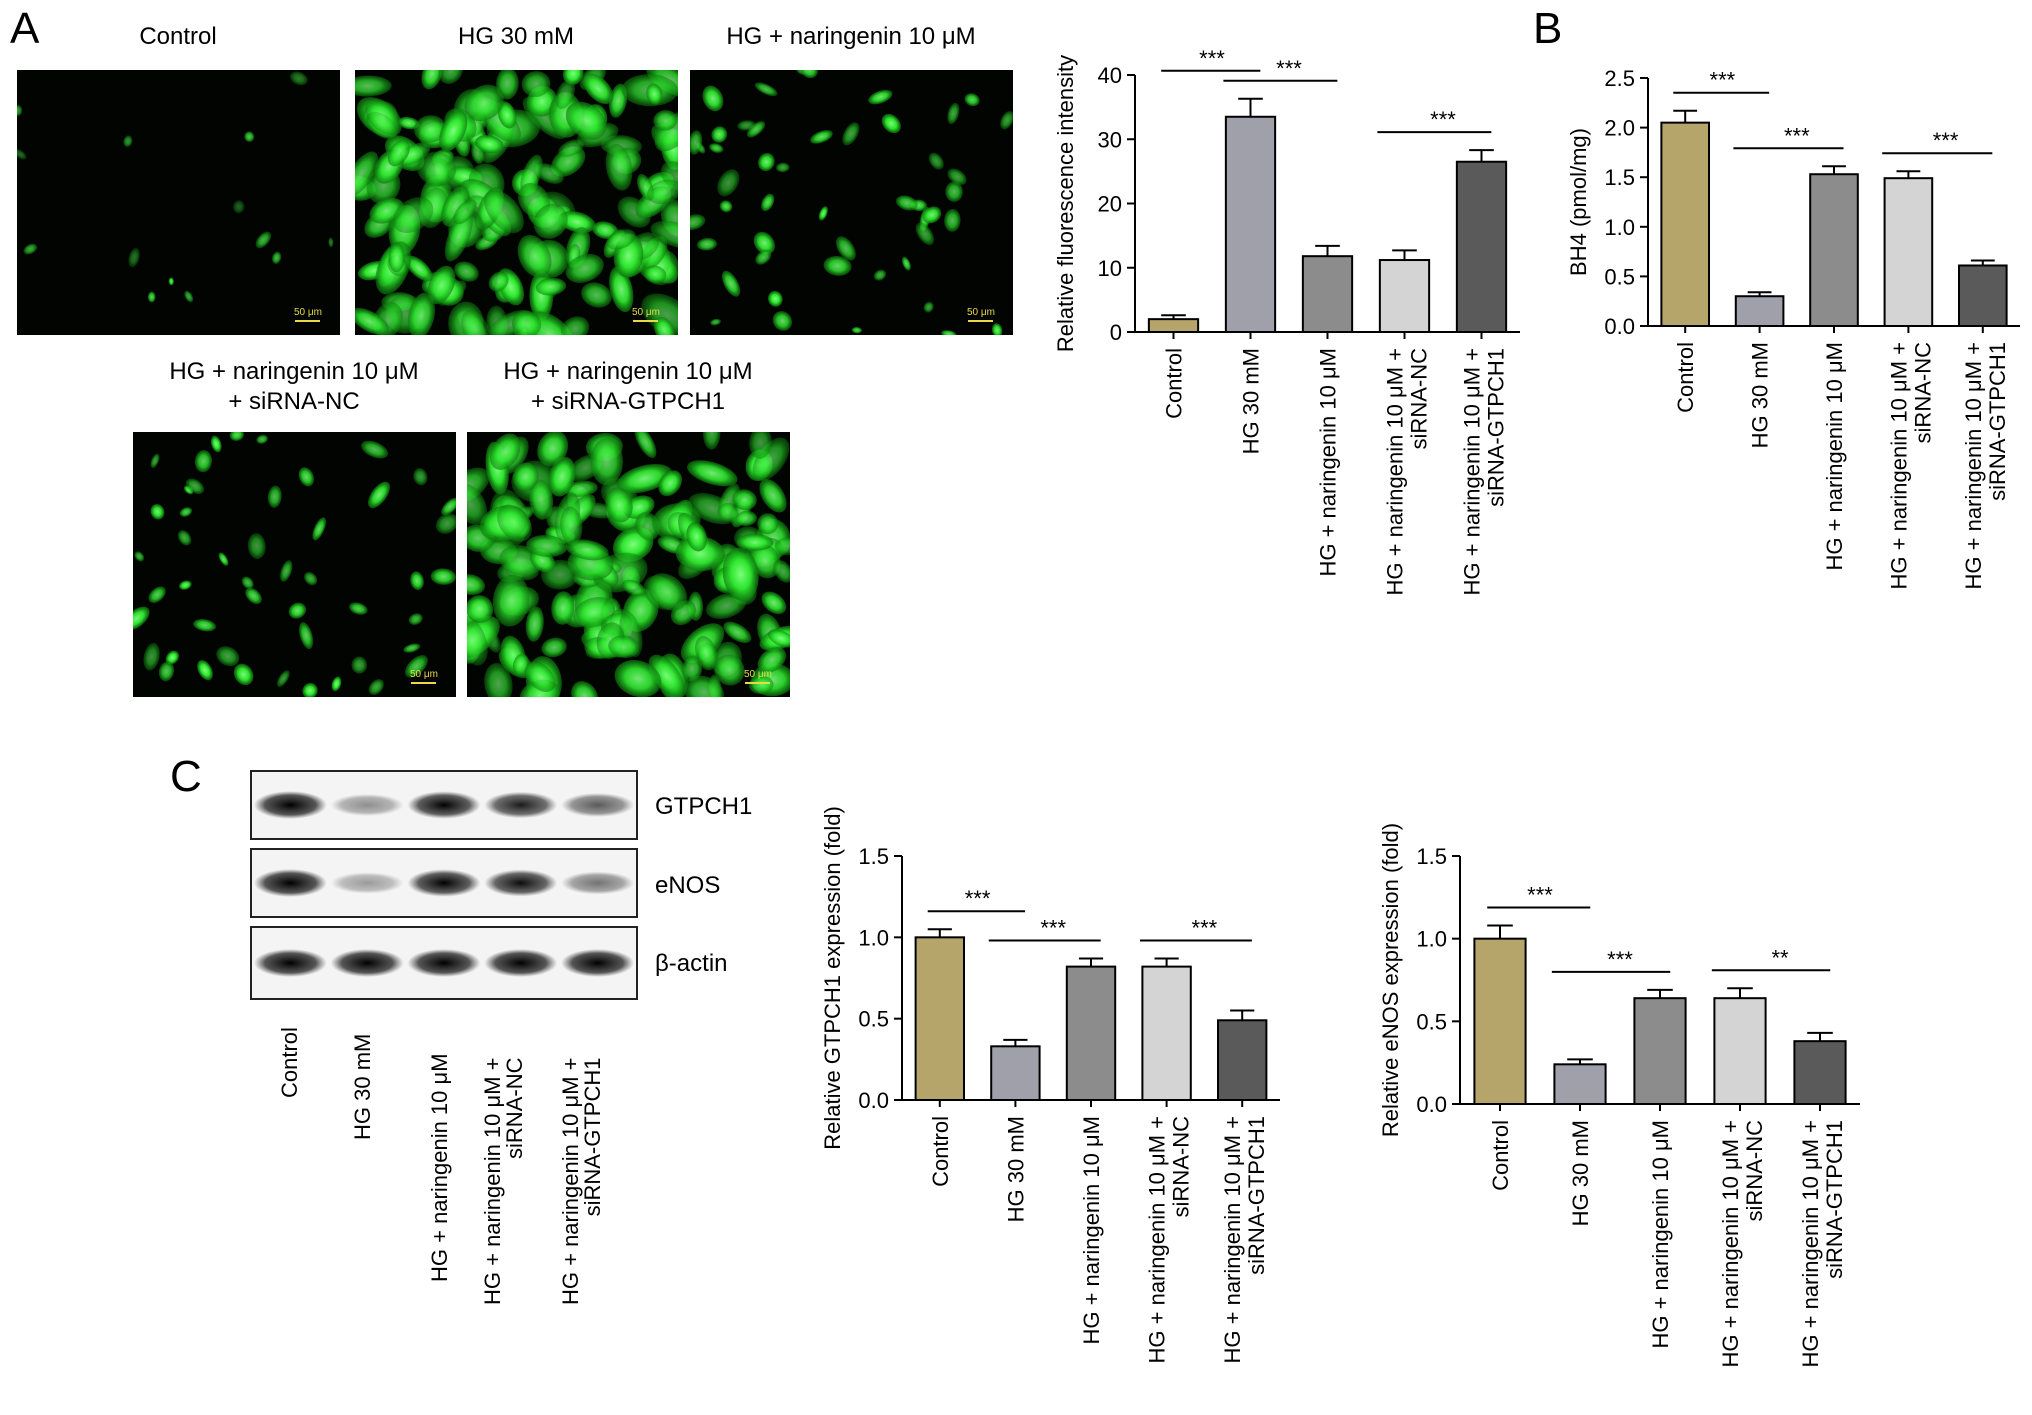 The height and width of the screenshot is (1415, 2032). What do you see at coordinates (1174, 383) in the screenshot?
I see `x-tick-label-control: Control` at bounding box center [1174, 383].